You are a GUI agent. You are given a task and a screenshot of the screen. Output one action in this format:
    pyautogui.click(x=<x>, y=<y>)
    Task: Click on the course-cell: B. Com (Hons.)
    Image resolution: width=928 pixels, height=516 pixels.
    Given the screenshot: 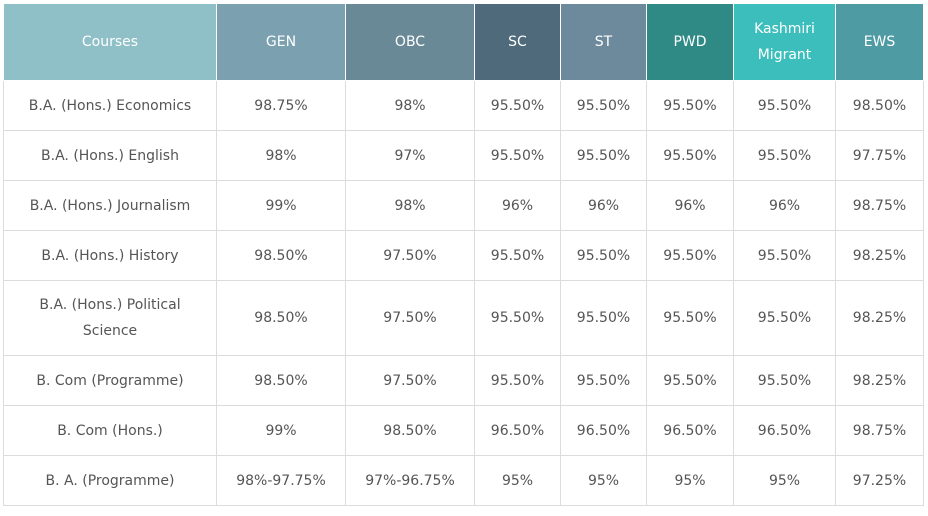 What is the action you would take?
    pyautogui.click(x=110, y=430)
    